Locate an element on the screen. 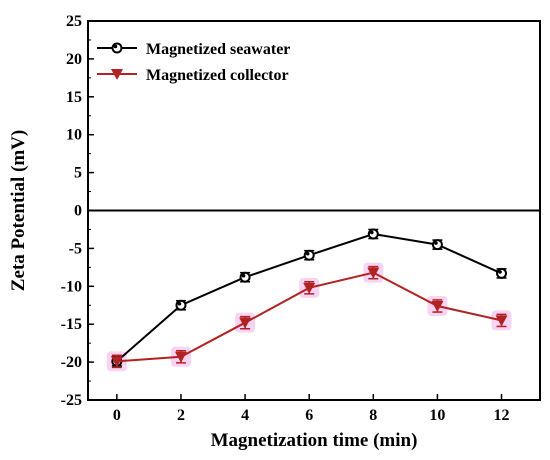  legend: Magnetized seawater Magnetized collector is located at coordinates (193, 62).